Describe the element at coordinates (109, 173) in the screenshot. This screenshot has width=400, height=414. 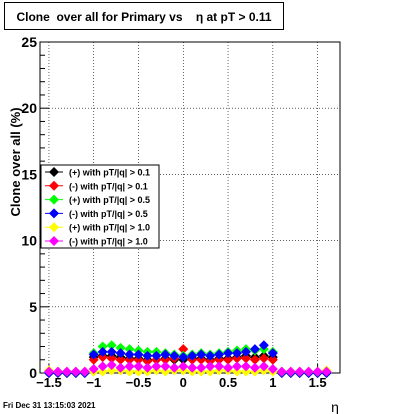
I see `legend-label: (+) with pT/|q| > 0.1` at that location.